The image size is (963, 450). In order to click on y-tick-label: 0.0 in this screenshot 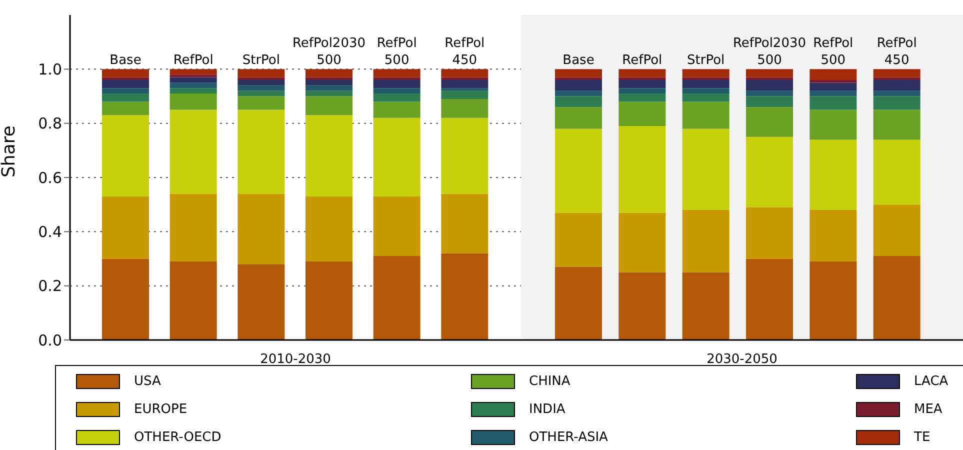, I will do `click(50, 340)`.